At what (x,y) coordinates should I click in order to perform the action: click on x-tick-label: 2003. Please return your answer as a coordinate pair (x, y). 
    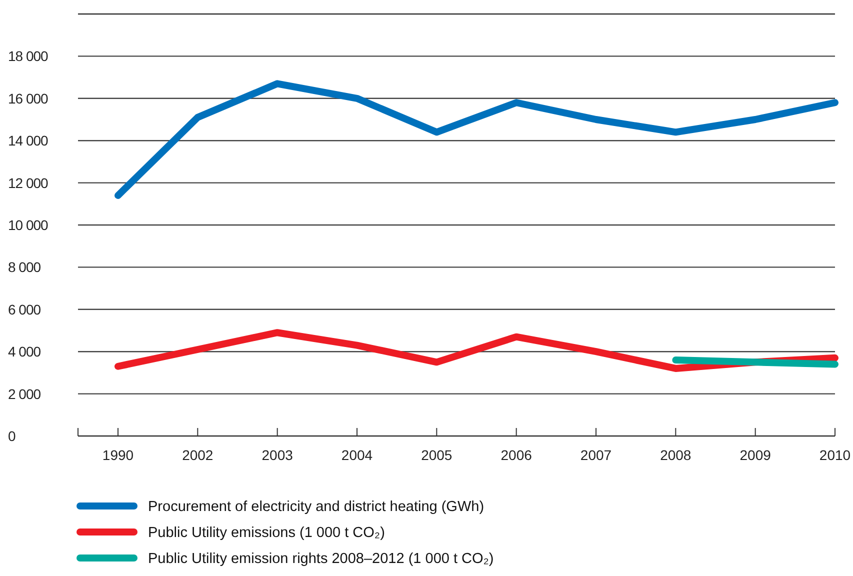
    Looking at the image, I should click on (278, 455).